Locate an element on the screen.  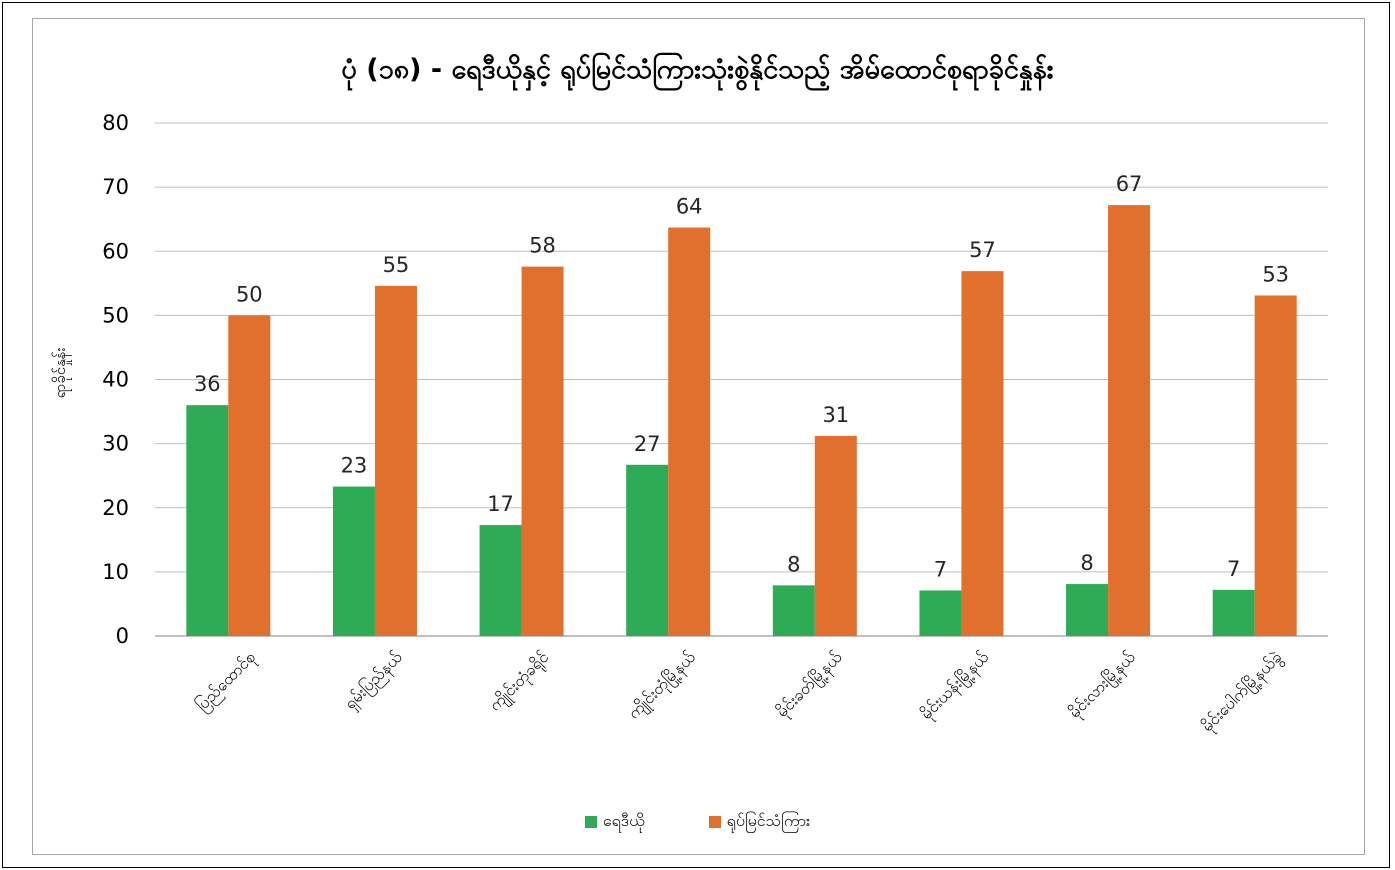
legend-label-tv: ရုပ်မြင်သံကြား is located at coordinates (768, 820).